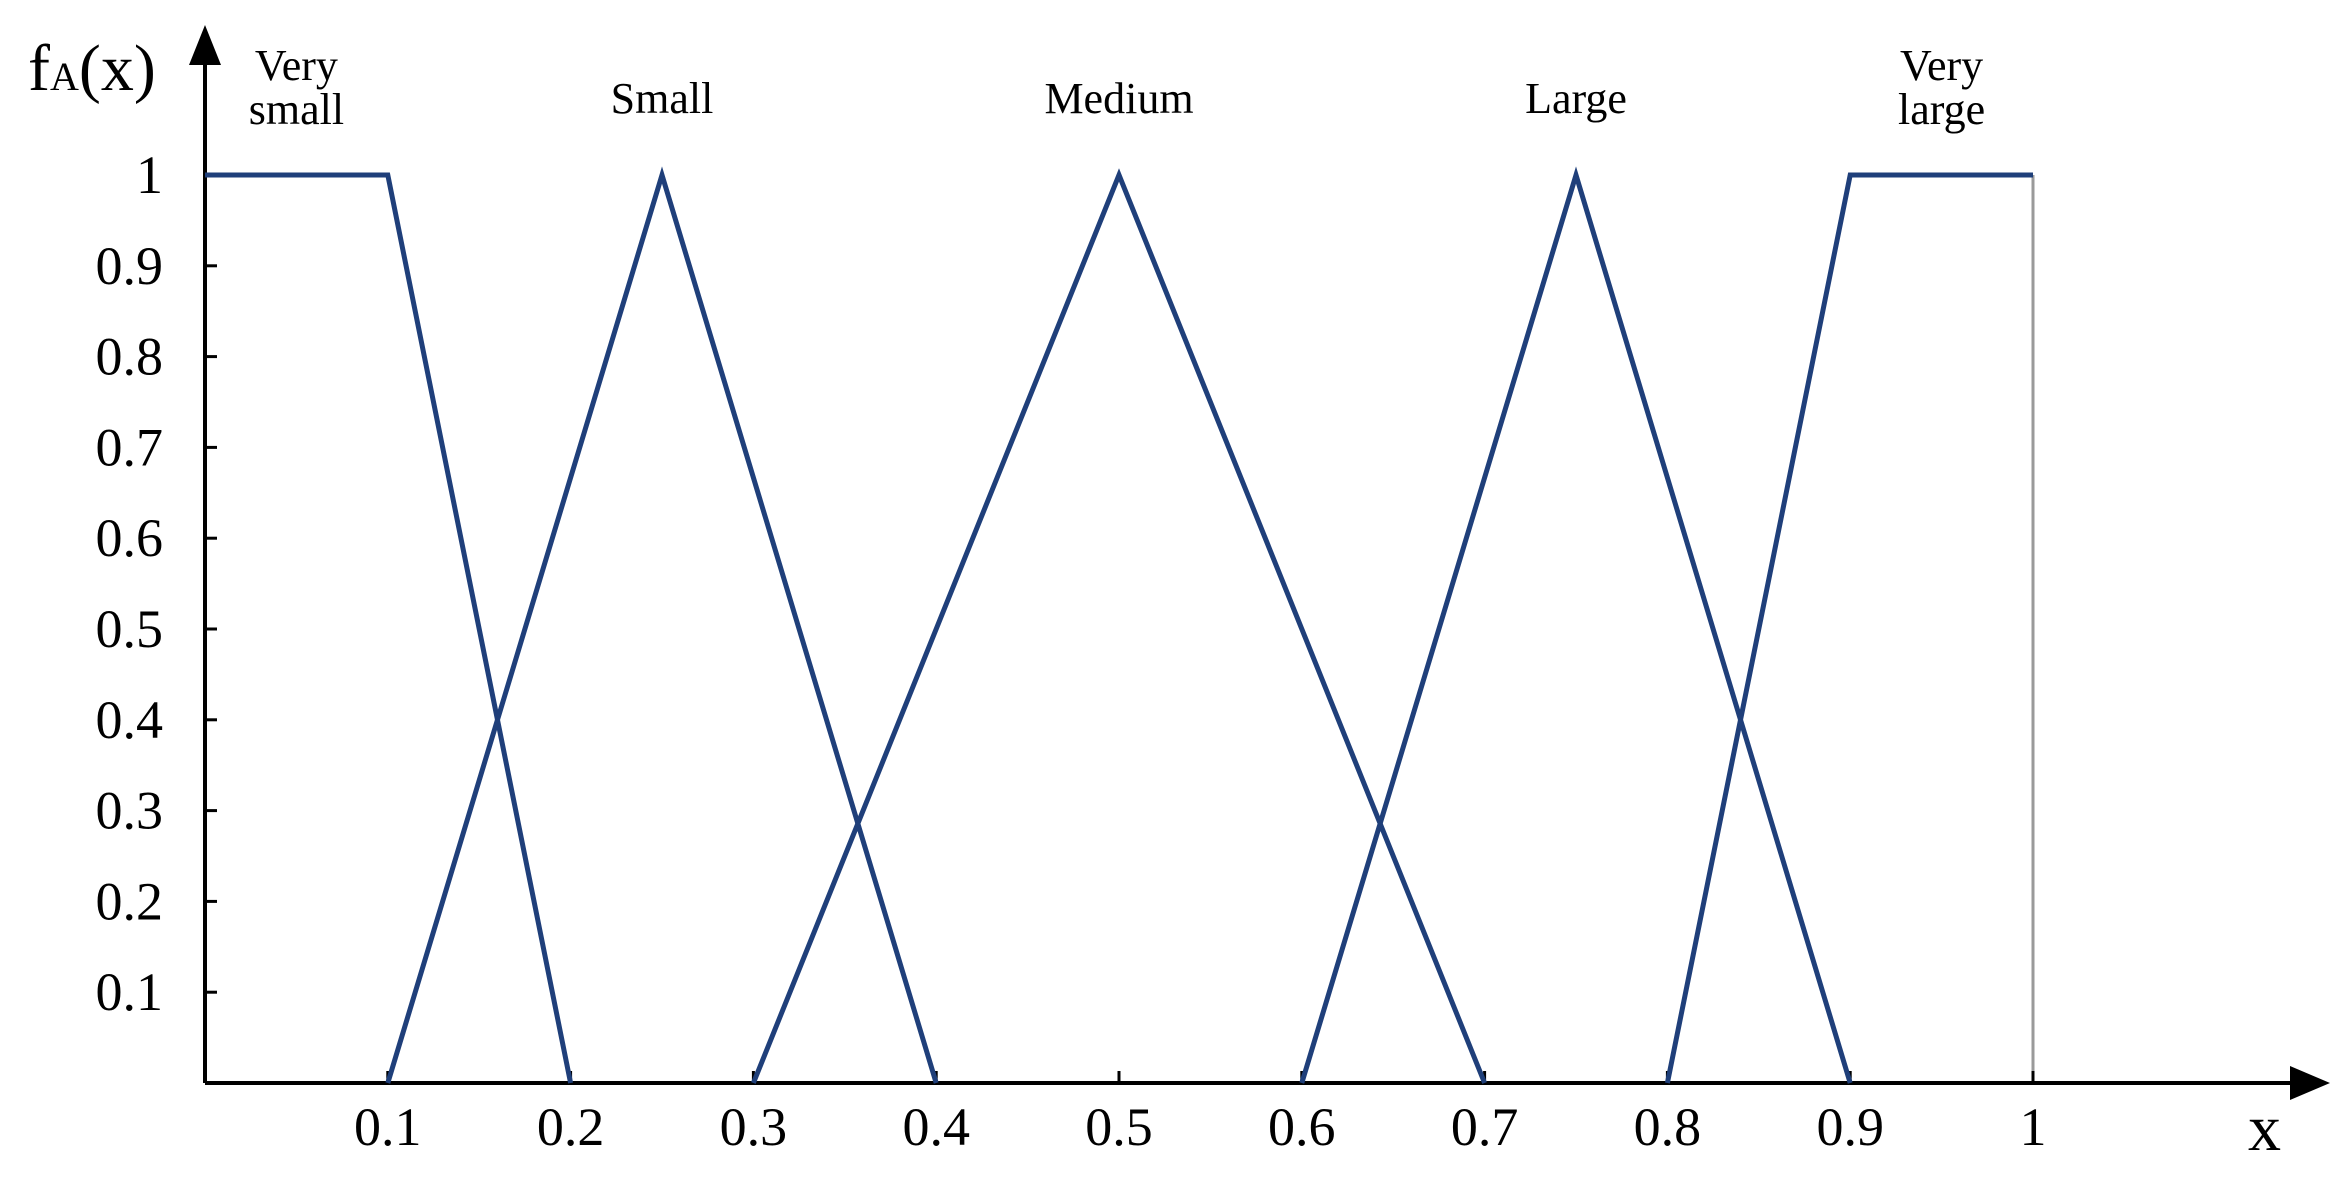 The width and height of the screenshot is (2339, 1186). I want to click on y-axis-title-main: f, so click(39, 68).